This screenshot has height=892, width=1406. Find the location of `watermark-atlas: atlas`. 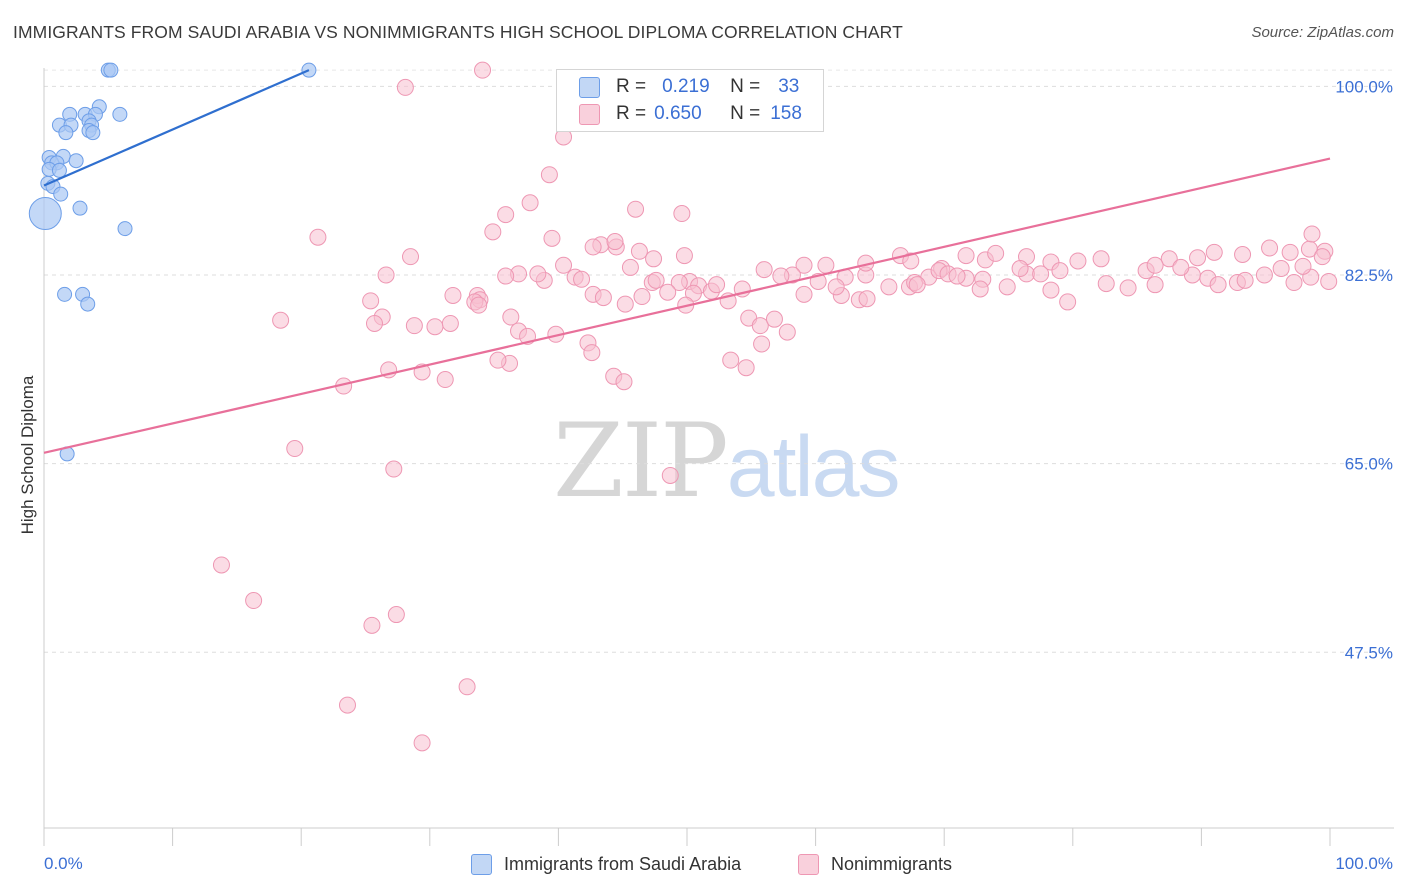

watermark-atlas: atlas is located at coordinates (813, 467).